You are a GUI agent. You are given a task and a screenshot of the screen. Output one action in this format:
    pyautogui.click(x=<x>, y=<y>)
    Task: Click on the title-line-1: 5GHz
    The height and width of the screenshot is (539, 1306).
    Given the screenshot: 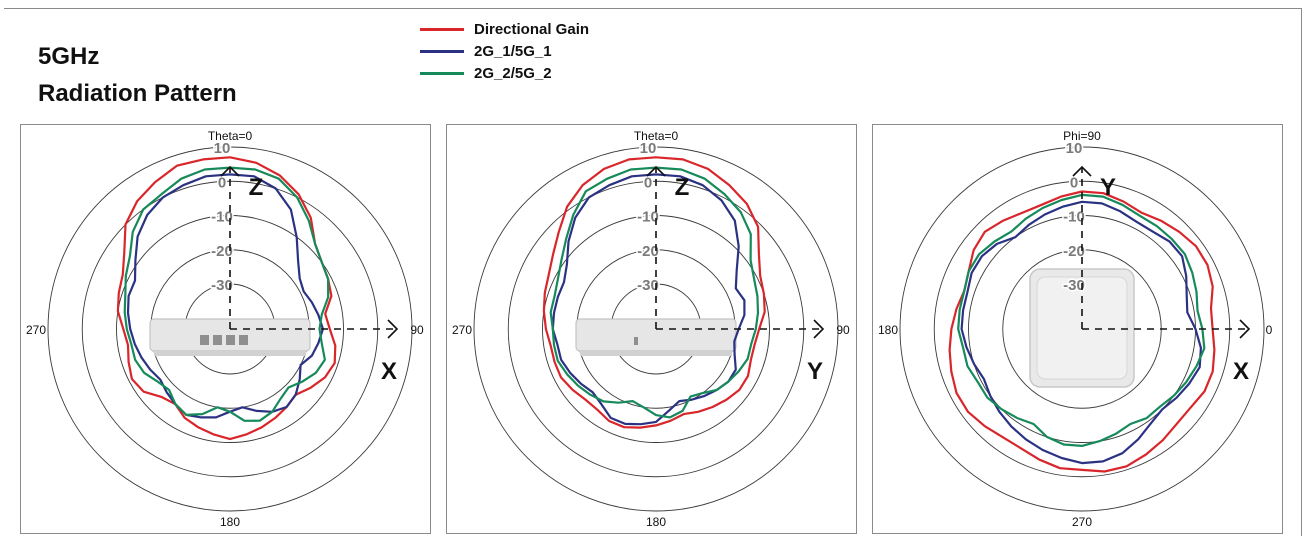 What is the action you would take?
    pyautogui.click(x=69, y=56)
    